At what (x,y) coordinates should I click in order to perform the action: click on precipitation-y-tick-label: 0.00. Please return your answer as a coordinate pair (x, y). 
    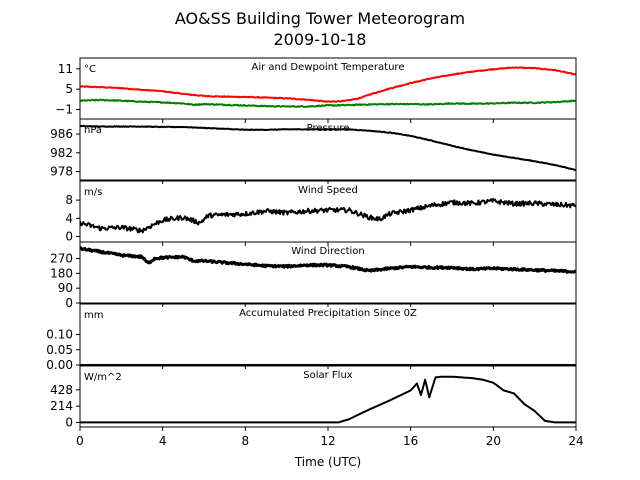
    Looking at the image, I should click on (59, 365).